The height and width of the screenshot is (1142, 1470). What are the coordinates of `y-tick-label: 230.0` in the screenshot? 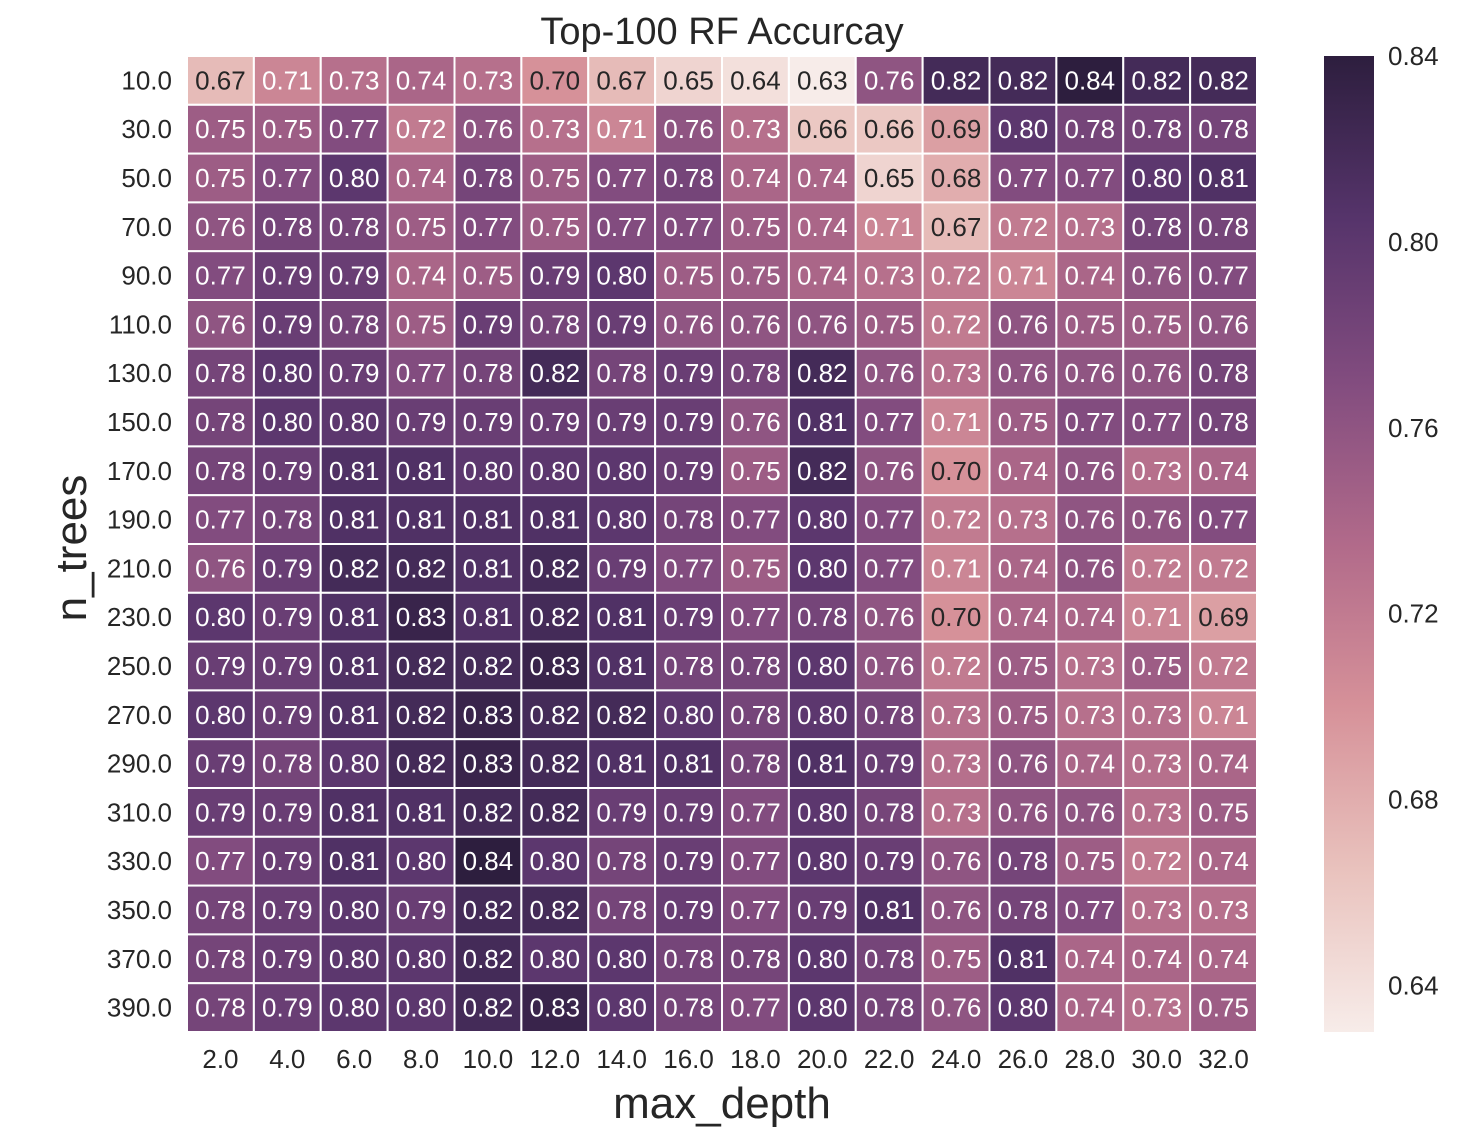 It's located at (139, 617).